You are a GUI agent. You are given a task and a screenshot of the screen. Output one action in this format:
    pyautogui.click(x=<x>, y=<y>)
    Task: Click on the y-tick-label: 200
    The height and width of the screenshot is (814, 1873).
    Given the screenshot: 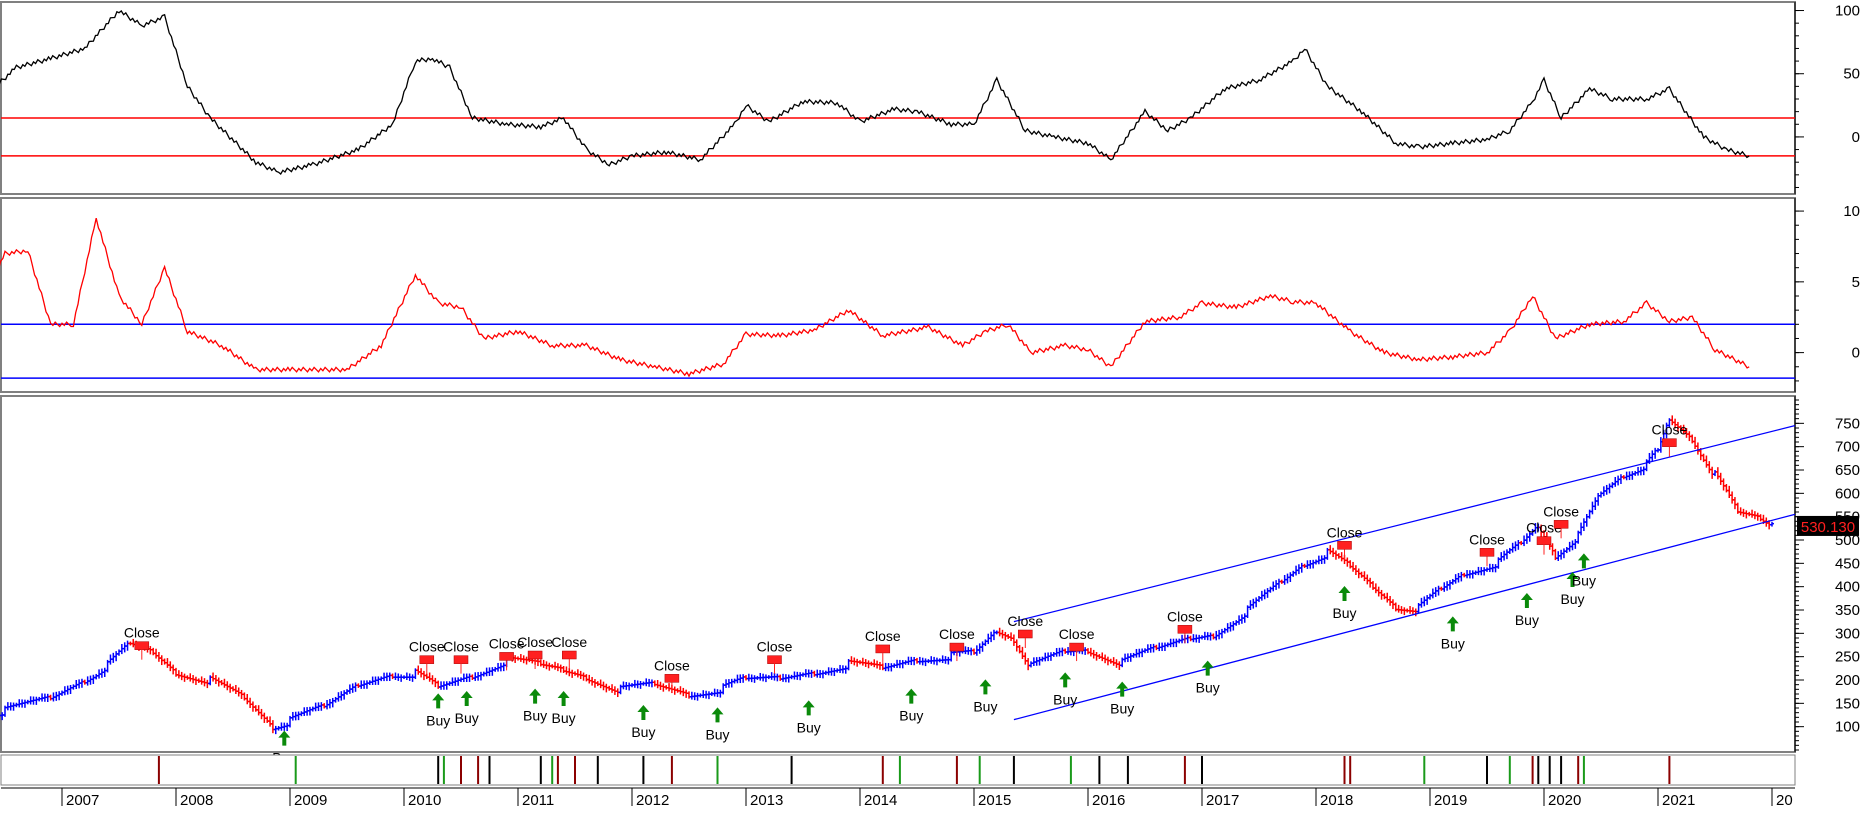 What is the action you would take?
    pyautogui.click(x=1847, y=680)
    